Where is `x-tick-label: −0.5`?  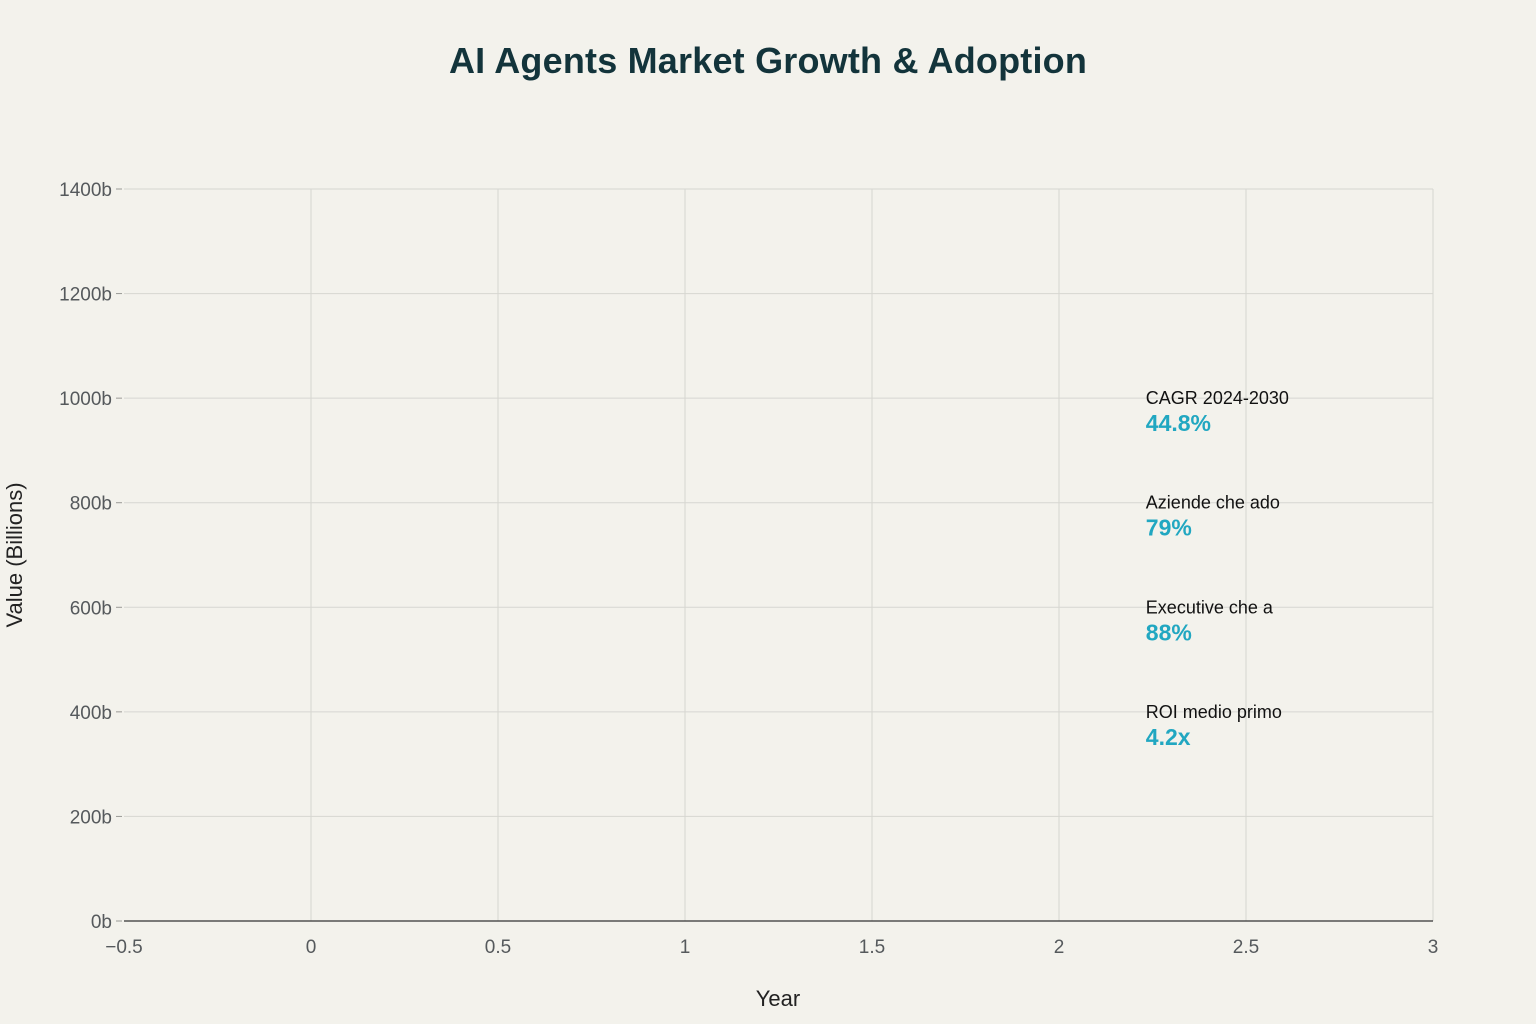 x-tick-label: −0.5 is located at coordinates (124, 947).